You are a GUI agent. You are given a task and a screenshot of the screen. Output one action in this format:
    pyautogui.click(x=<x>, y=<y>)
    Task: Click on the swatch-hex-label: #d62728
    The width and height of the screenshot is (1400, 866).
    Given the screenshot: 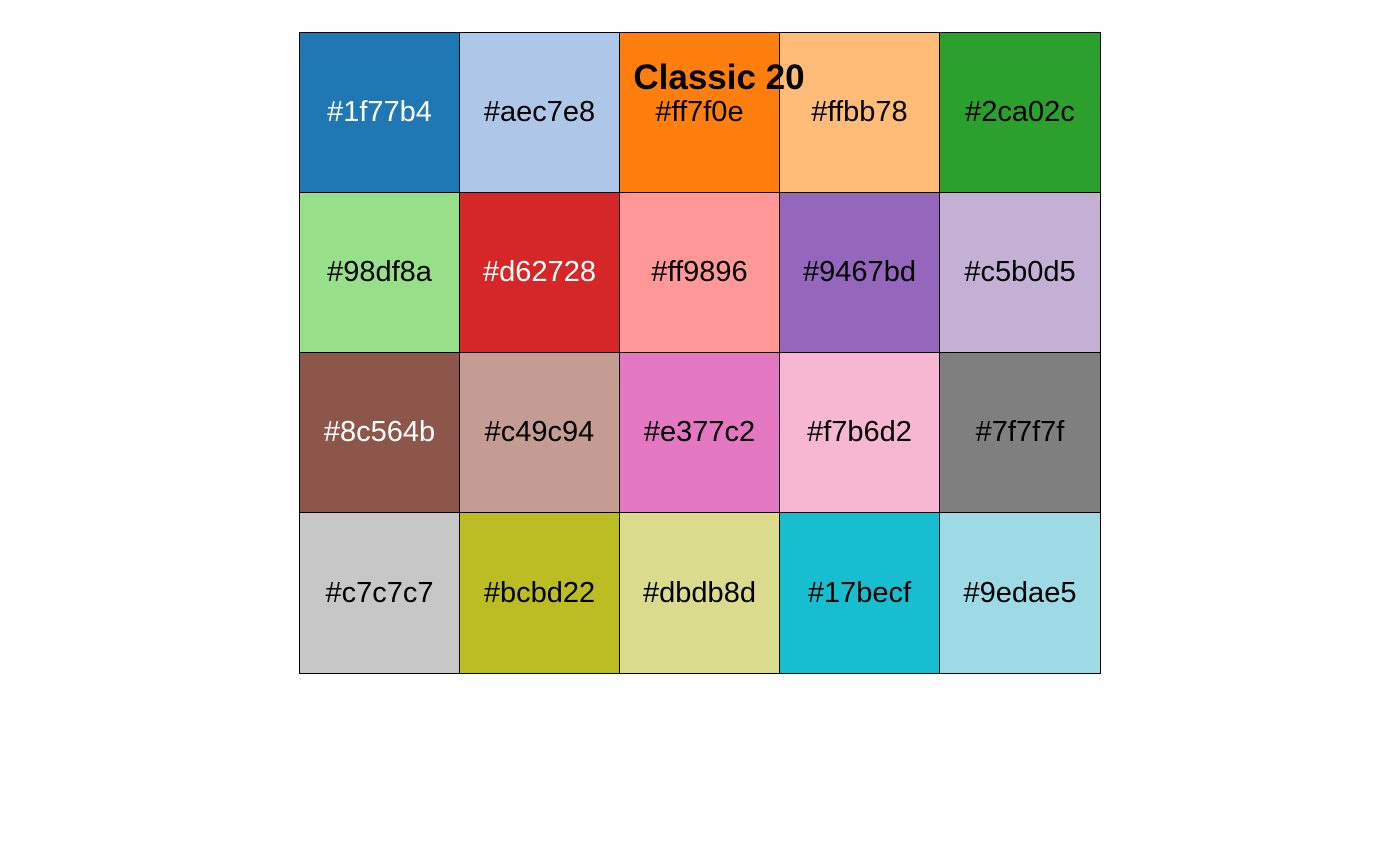 What is the action you would take?
    pyautogui.click(x=539, y=272)
    